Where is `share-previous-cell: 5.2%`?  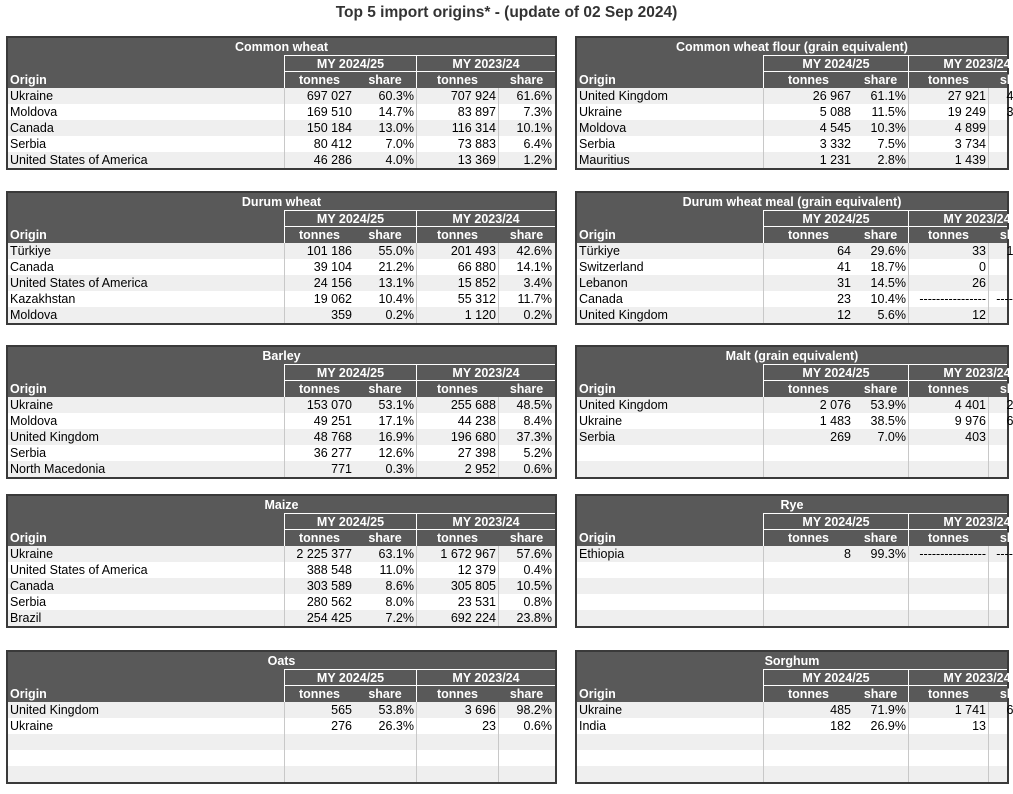
share-previous-cell: 5.2% is located at coordinates (526, 453).